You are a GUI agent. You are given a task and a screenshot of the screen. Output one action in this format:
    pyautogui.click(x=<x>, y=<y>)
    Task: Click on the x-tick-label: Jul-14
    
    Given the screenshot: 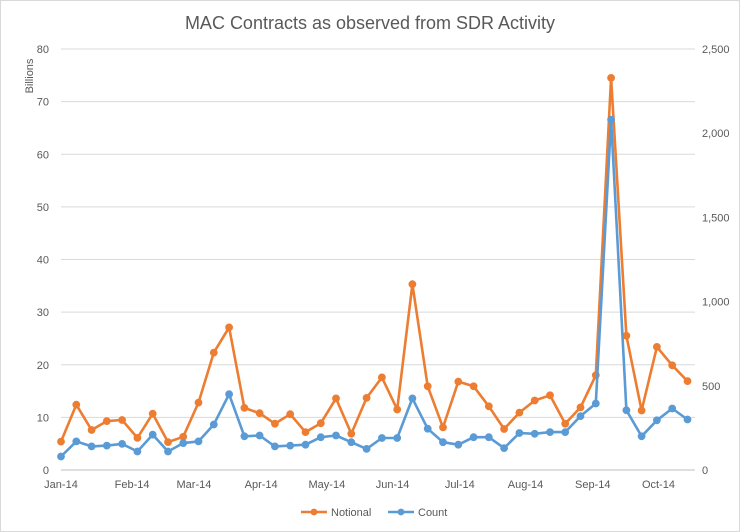 What is the action you would take?
    pyautogui.click(x=460, y=485)
    